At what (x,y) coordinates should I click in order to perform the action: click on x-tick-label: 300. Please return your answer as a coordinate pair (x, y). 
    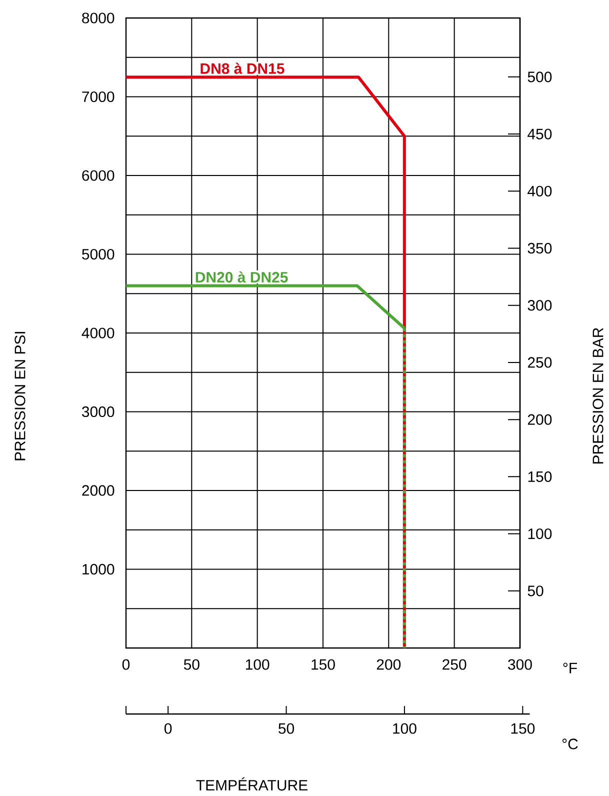
    Looking at the image, I should click on (520, 664).